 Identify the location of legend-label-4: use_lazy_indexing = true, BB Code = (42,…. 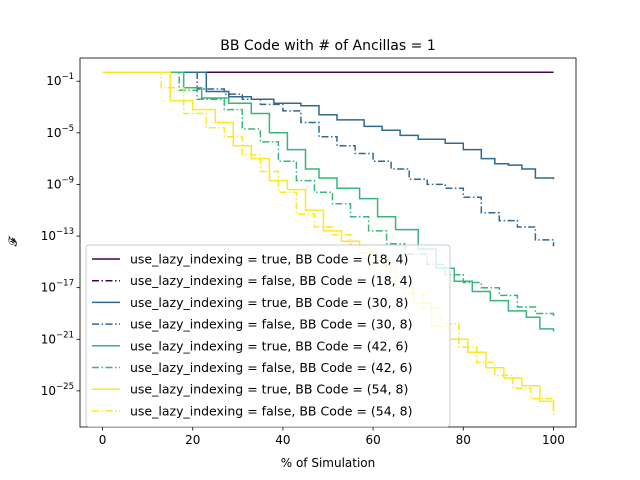
(269, 345).